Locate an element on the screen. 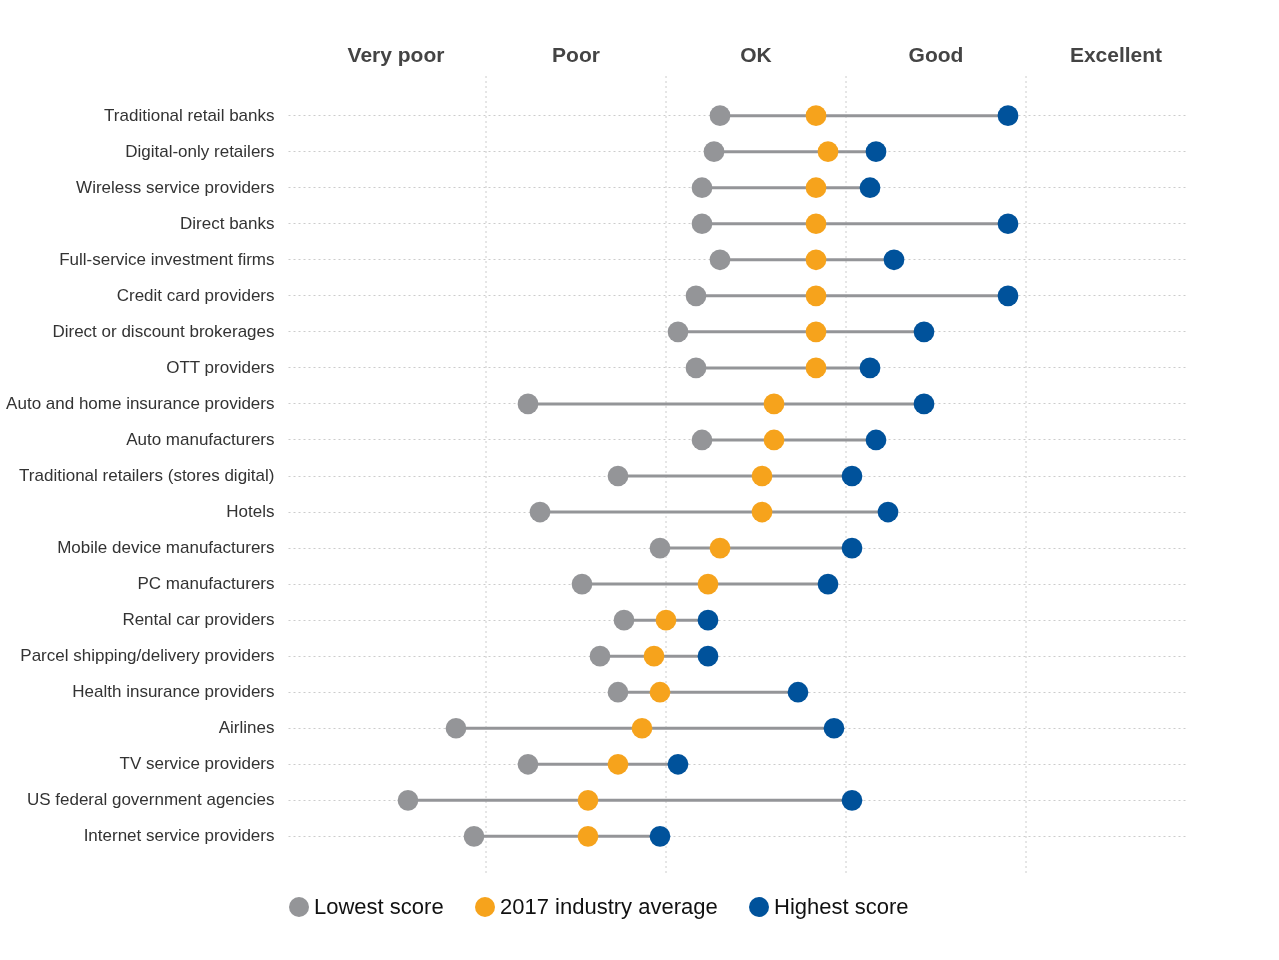 This screenshot has height=960, width=1279. y-tick-label: Full-service investment firms is located at coordinates (167, 259).